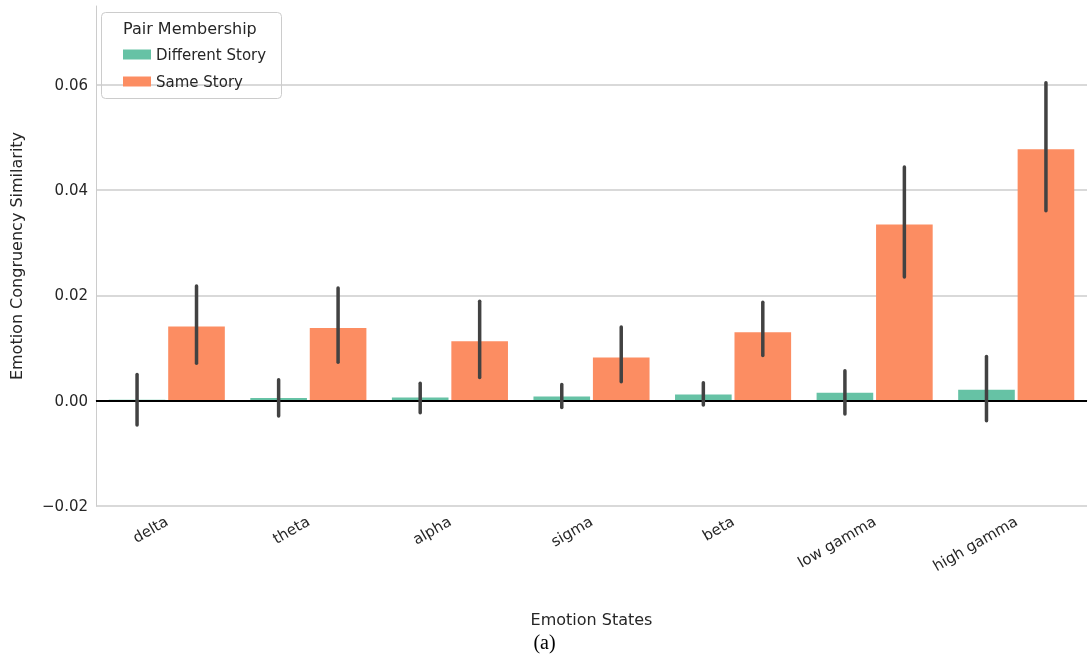  What do you see at coordinates (71, 400) in the screenshot?
I see `y-tick-label: 0.00` at bounding box center [71, 400].